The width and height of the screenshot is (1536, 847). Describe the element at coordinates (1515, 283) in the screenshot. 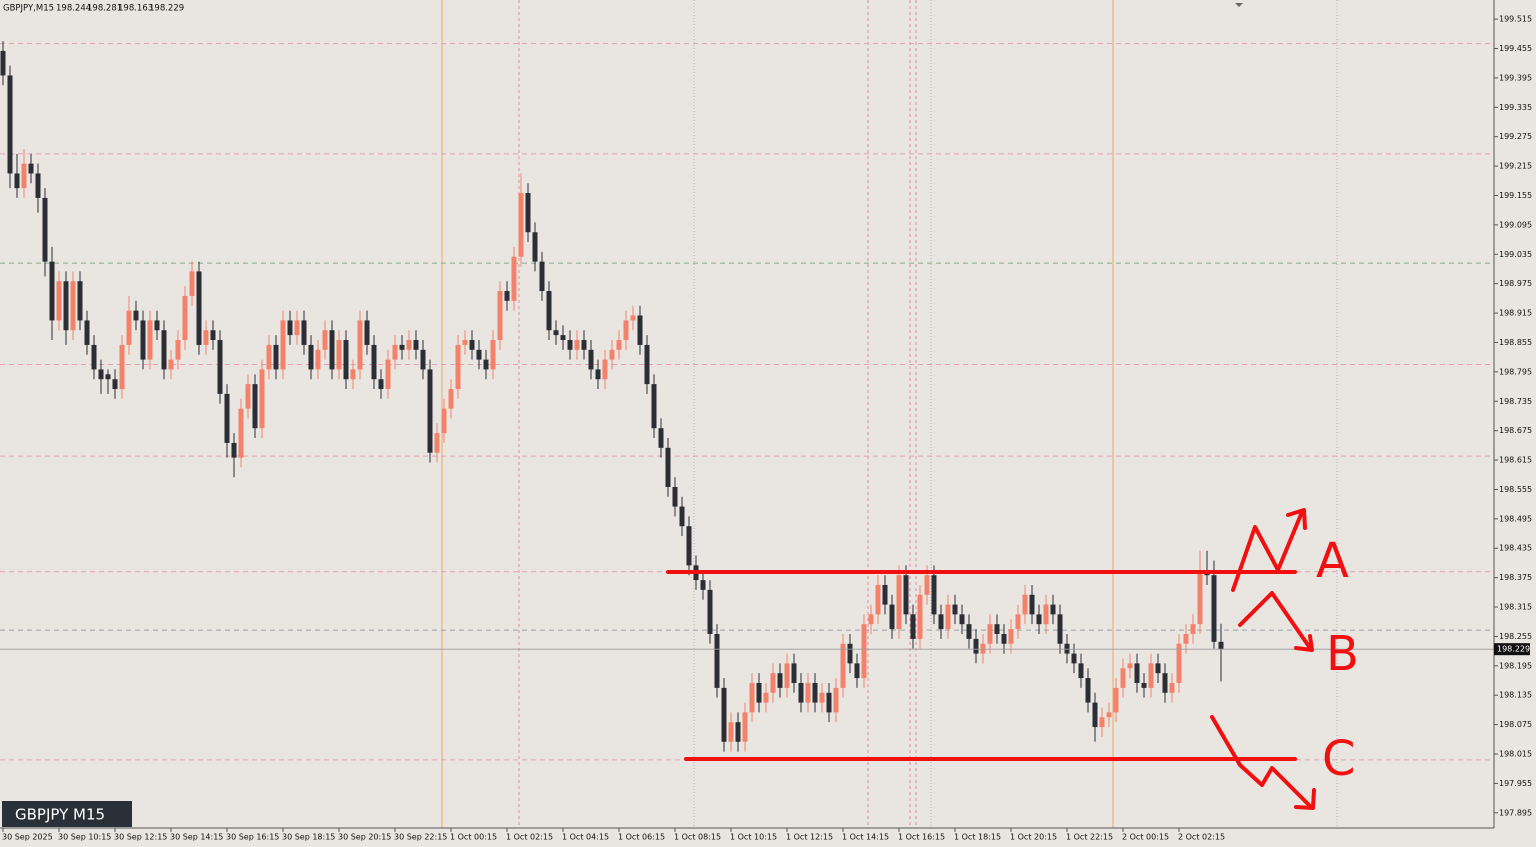

I see `y-tick-label: 198.975` at that location.